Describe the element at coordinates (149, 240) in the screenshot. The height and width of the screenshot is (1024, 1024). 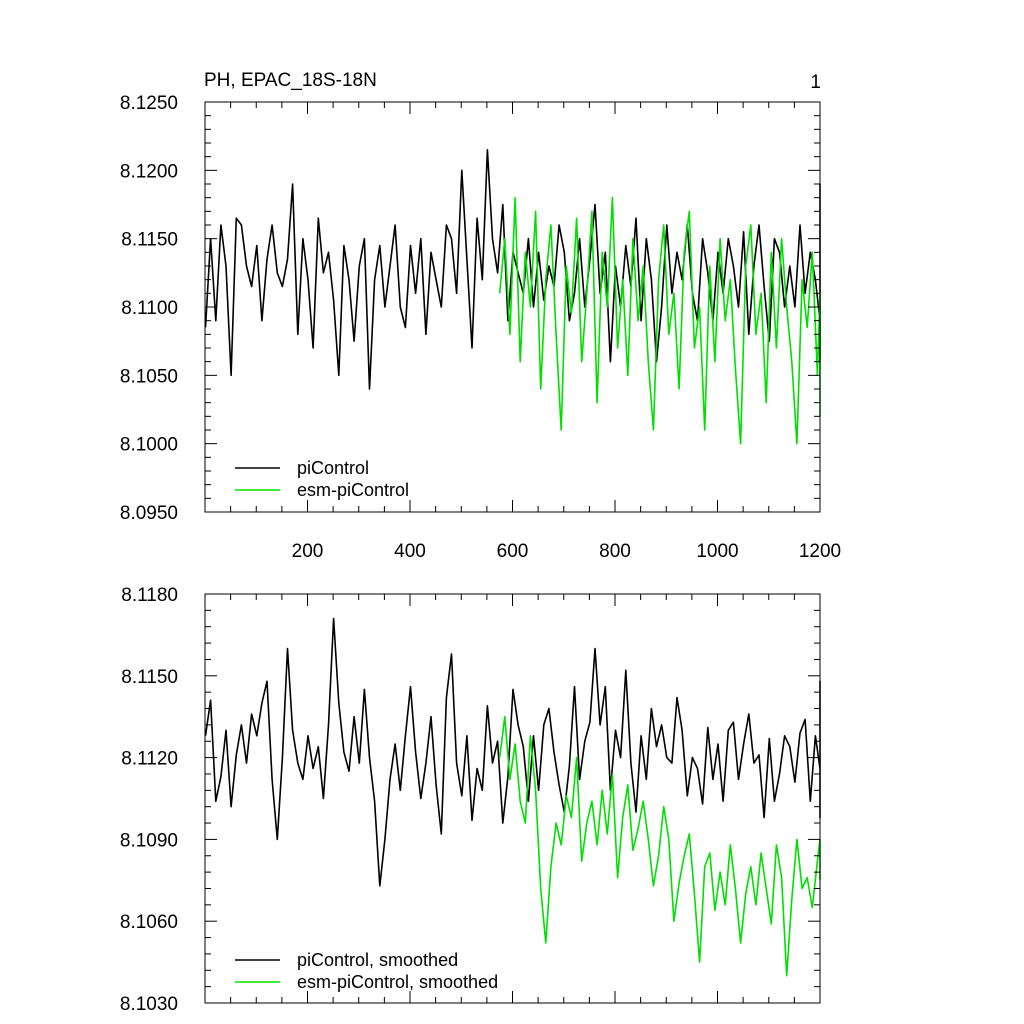
I see `top-y-tick-label: 8.1150` at that location.